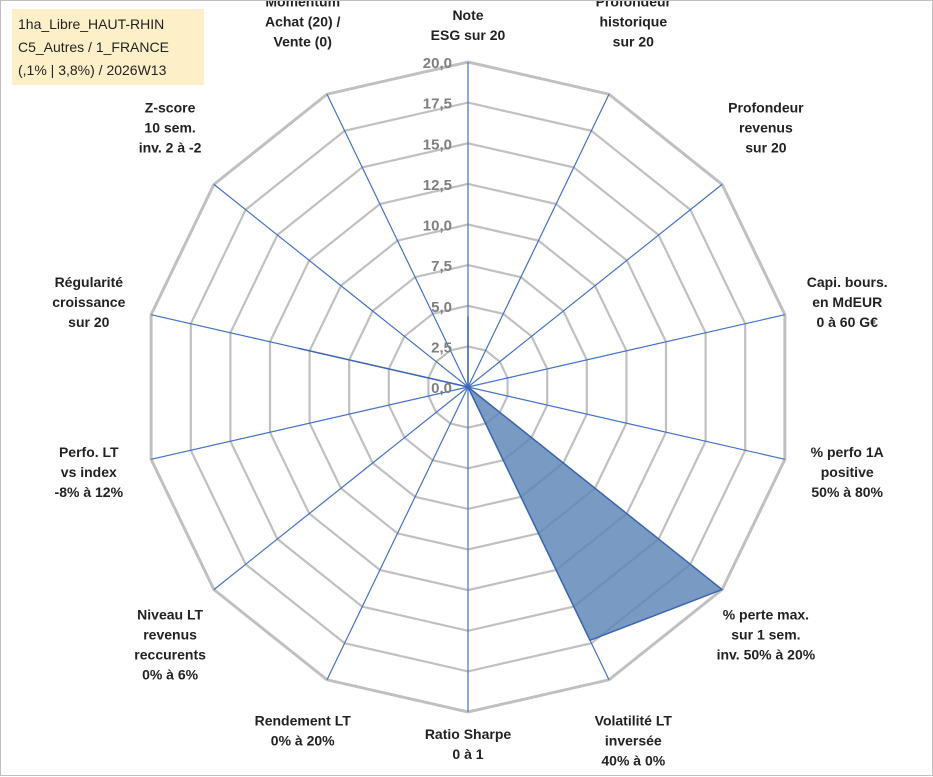 Image resolution: width=933 pixels, height=777 pixels. I want to click on axis-label-3-line-0: Capi. bours., so click(847, 282).